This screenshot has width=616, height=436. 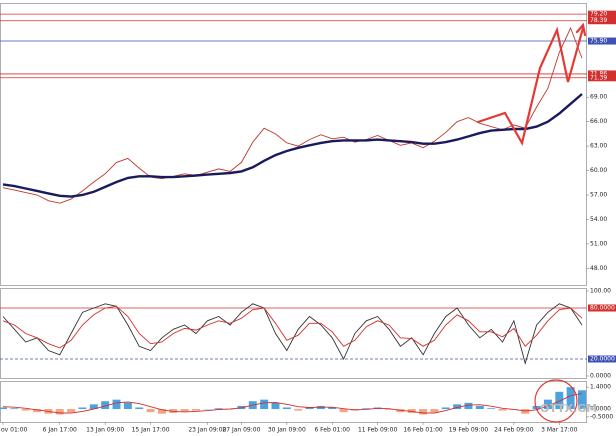 What do you see at coordinates (598, 77) in the screenshot?
I see `level-label: 71.39` at bounding box center [598, 77].